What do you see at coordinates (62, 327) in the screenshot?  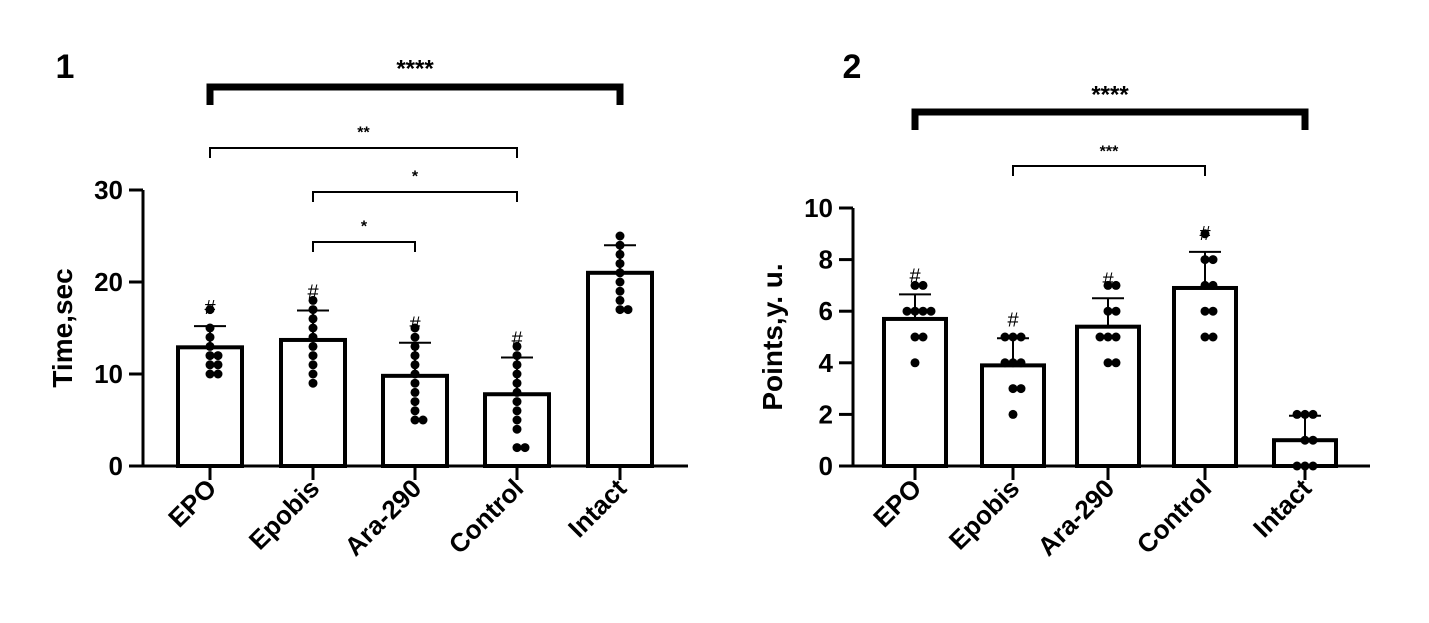 I see `y-axis-title: Time,sec` at bounding box center [62, 327].